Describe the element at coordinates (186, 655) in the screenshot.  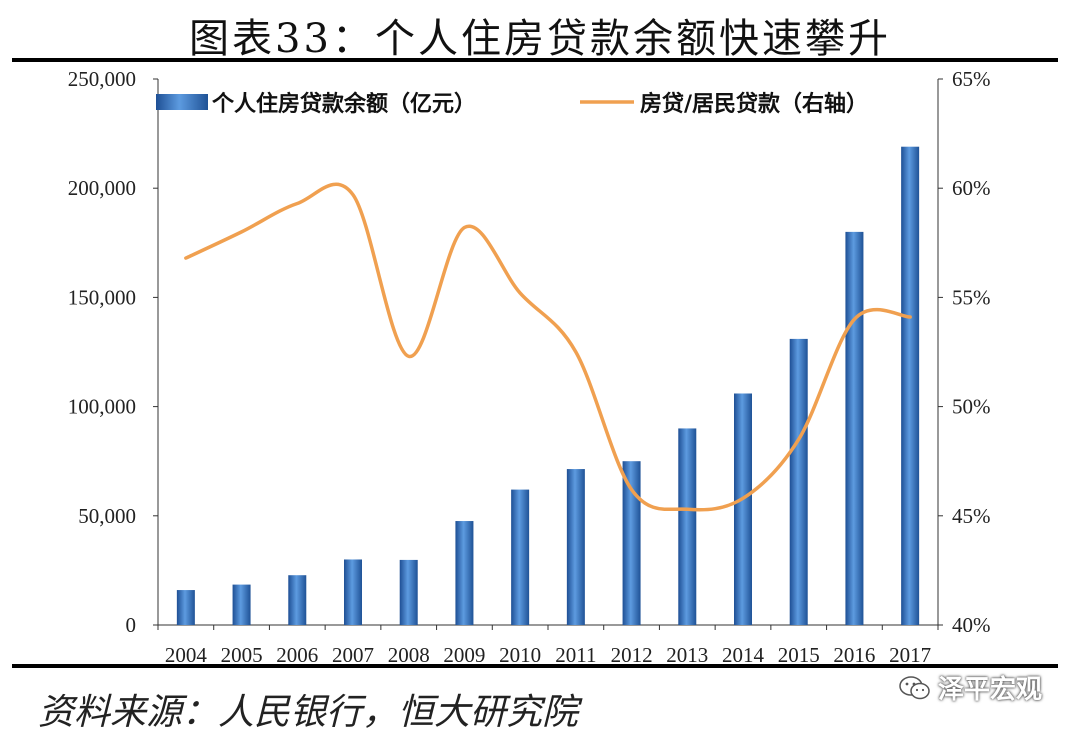
I see `x-tick-label: 2004` at that location.